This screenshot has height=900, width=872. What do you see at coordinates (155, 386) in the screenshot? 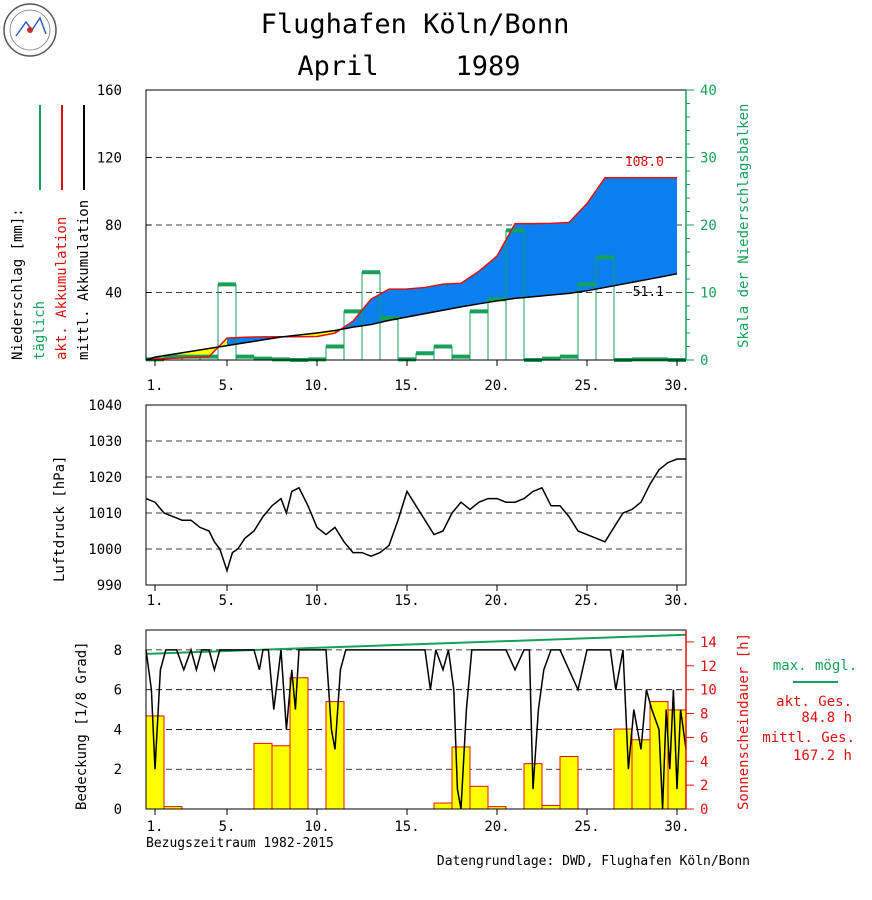
I see `x-tick-label: 1.` at bounding box center [155, 386].